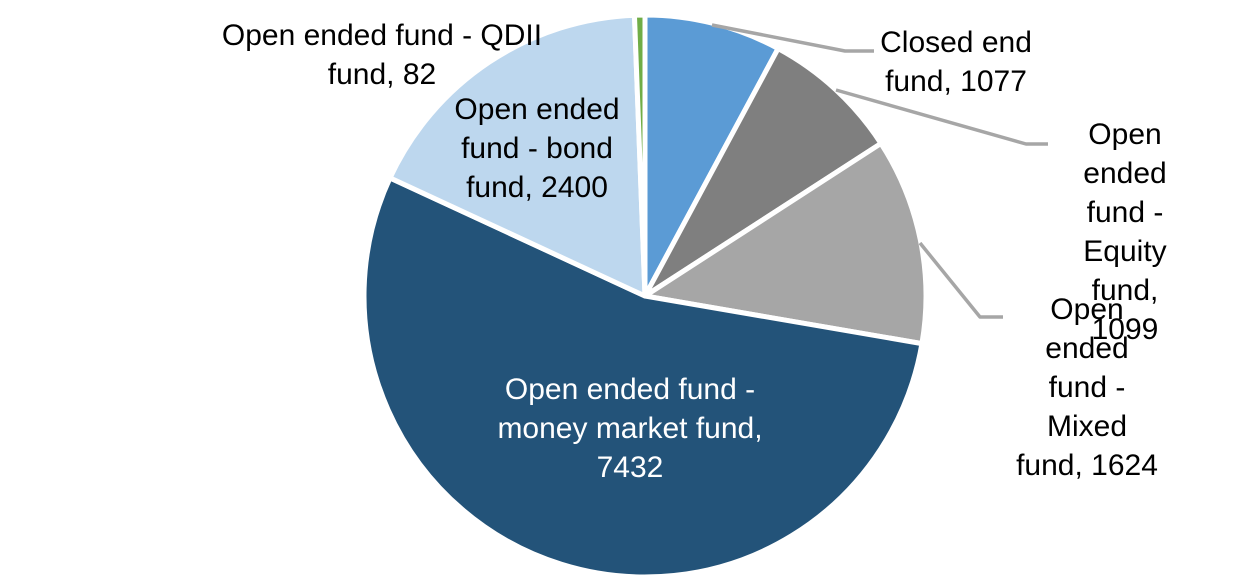 The image size is (1250, 584). What do you see at coordinates (639, 155) in the screenshot?
I see `pie-slice-open-ended-qdii-fund` at bounding box center [639, 155].